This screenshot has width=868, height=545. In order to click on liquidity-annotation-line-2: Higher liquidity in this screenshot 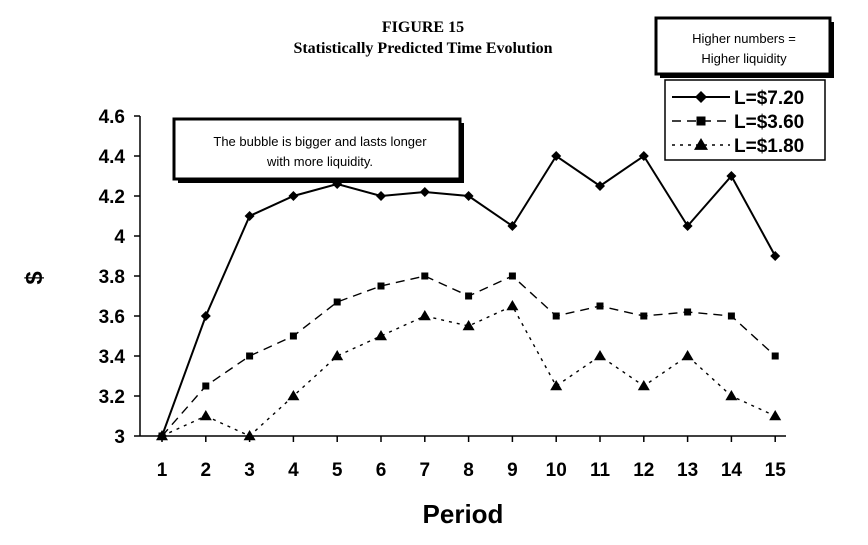, I will do `click(744, 58)`.